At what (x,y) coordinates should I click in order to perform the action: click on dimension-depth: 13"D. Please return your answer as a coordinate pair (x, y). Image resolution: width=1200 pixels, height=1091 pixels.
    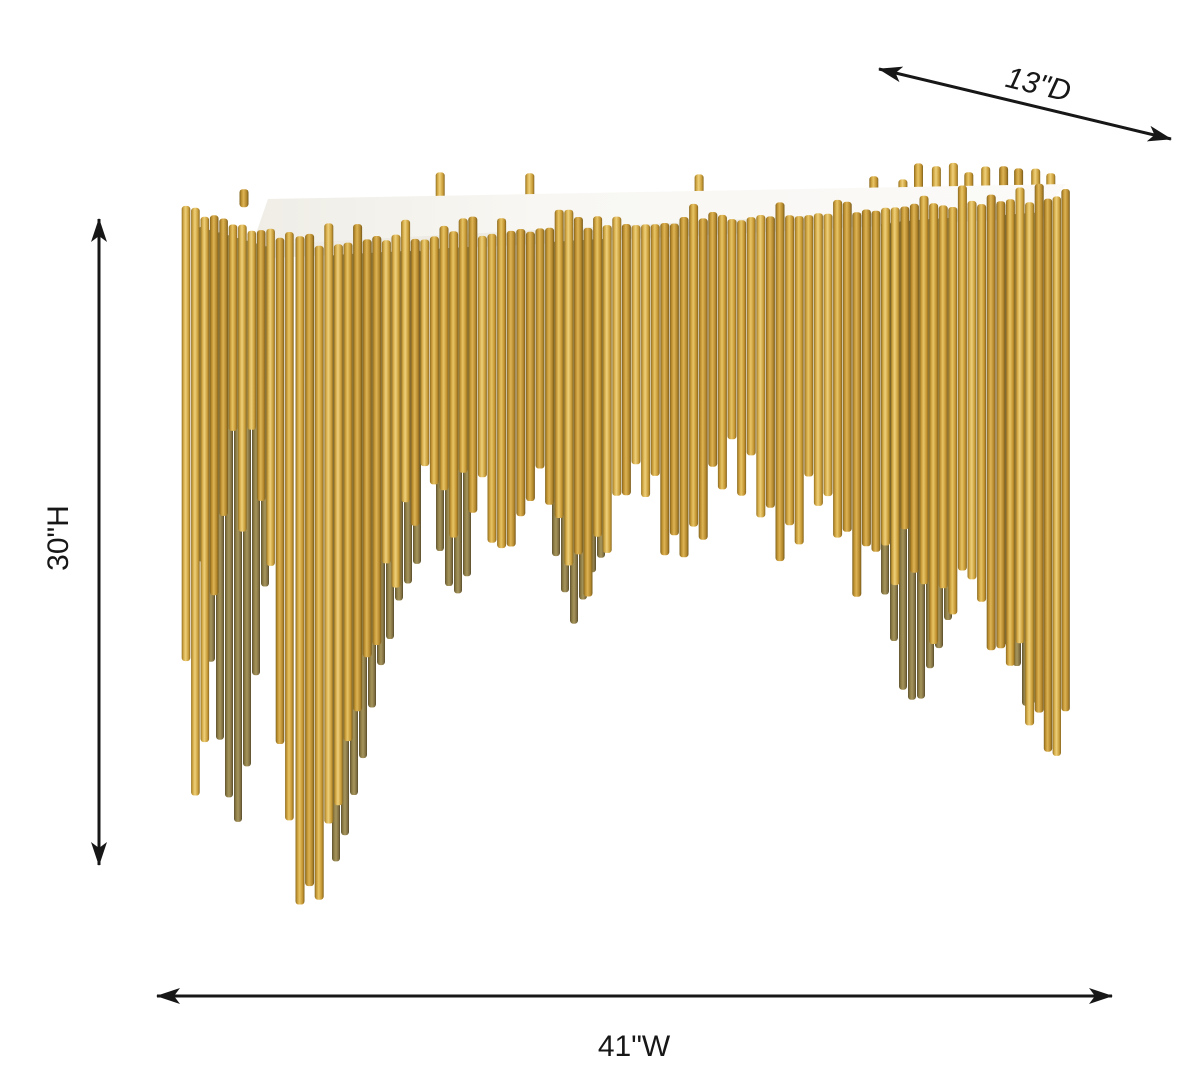
    Looking at the image, I should click on (1025, 101).